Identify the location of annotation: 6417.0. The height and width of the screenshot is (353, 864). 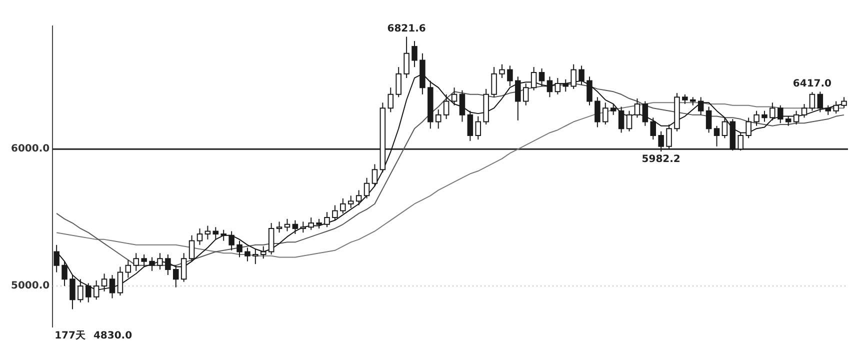
(812, 84).